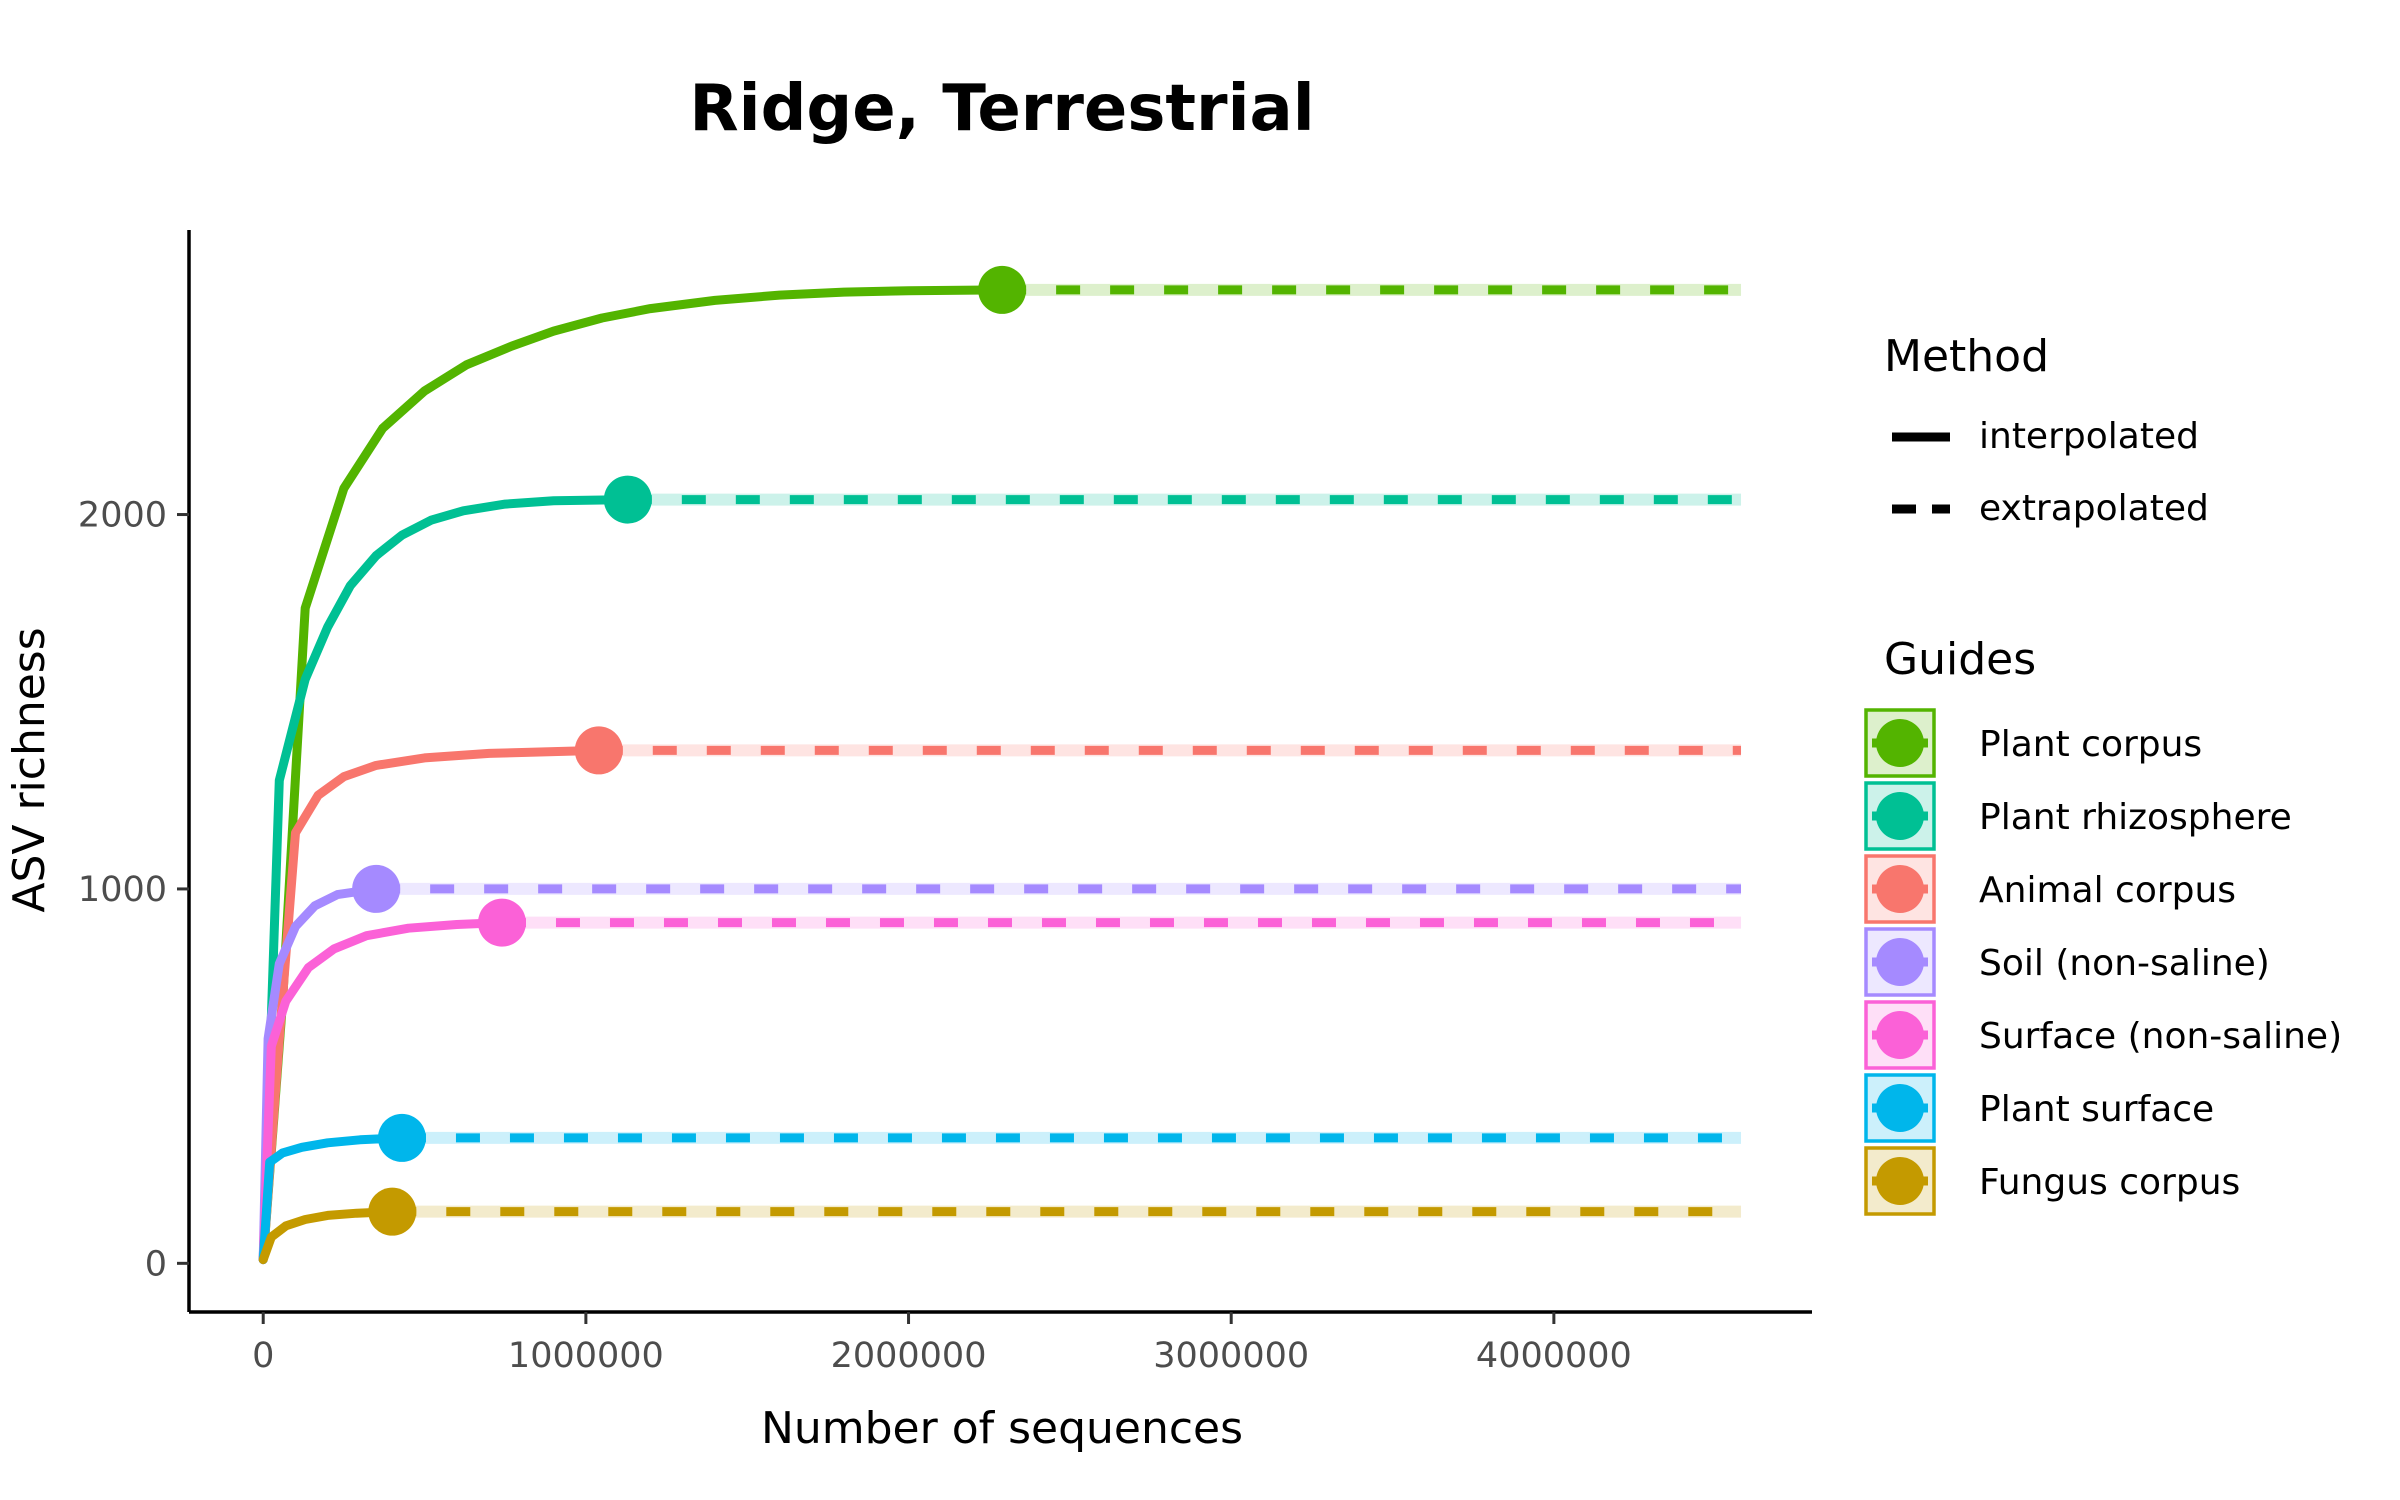 The image size is (2400, 1500). I want to click on legend-label-surface-non-saline: Surface (non-saline), so click(2160, 1036).